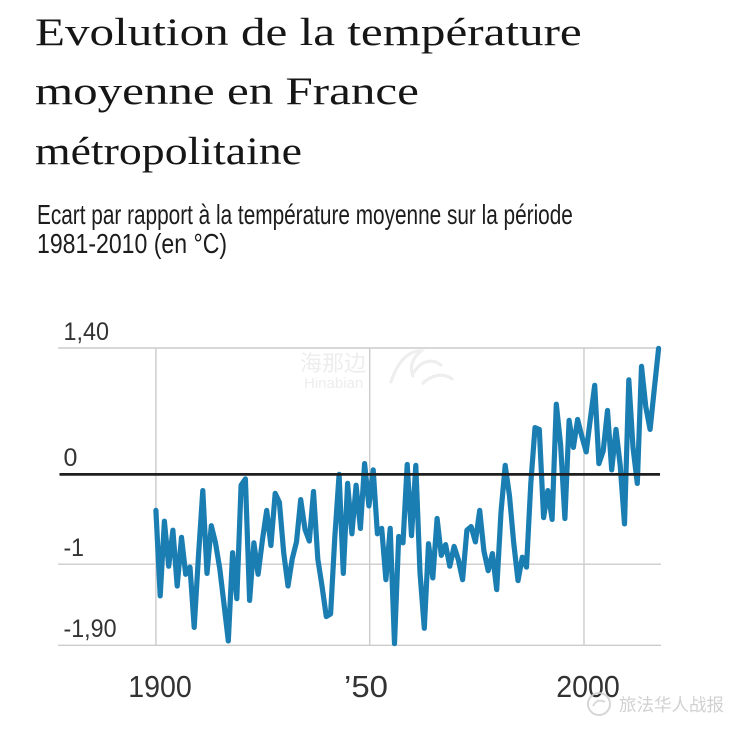  What do you see at coordinates (671, 705) in the screenshot?
I see `svg-text: 旅法华人战报` at bounding box center [671, 705].